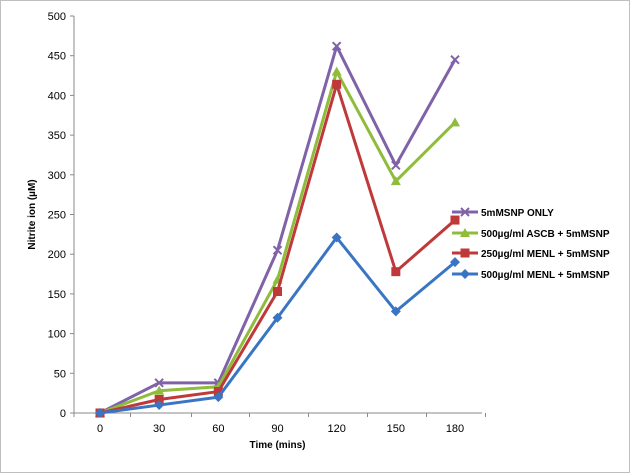 The image size is (630, 473). I want to click on x-axis-title: Time (mins), so click(278, 445).